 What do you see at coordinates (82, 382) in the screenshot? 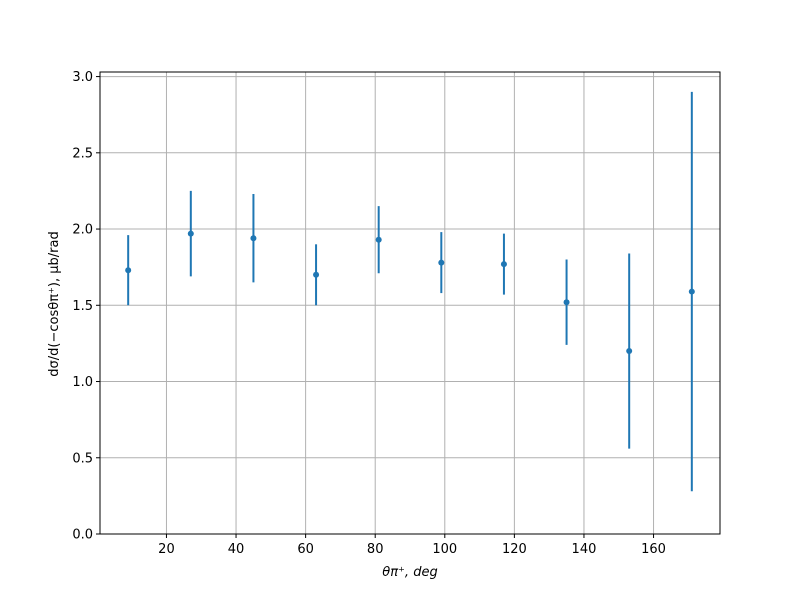
I see `y-tick-label: 1.0` at bounding box center [82, 382].